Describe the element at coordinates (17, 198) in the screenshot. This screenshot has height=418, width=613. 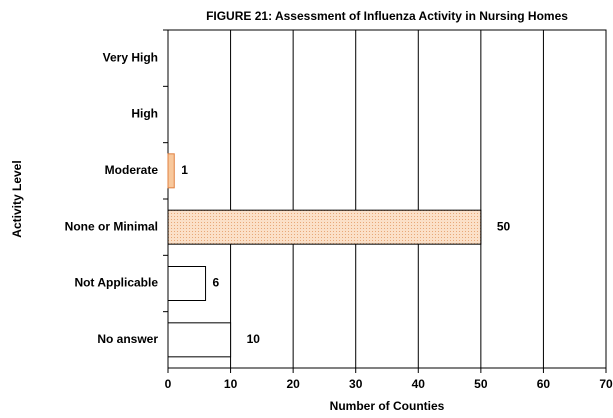
I see `y-axis-label: Activity Level` at that location.